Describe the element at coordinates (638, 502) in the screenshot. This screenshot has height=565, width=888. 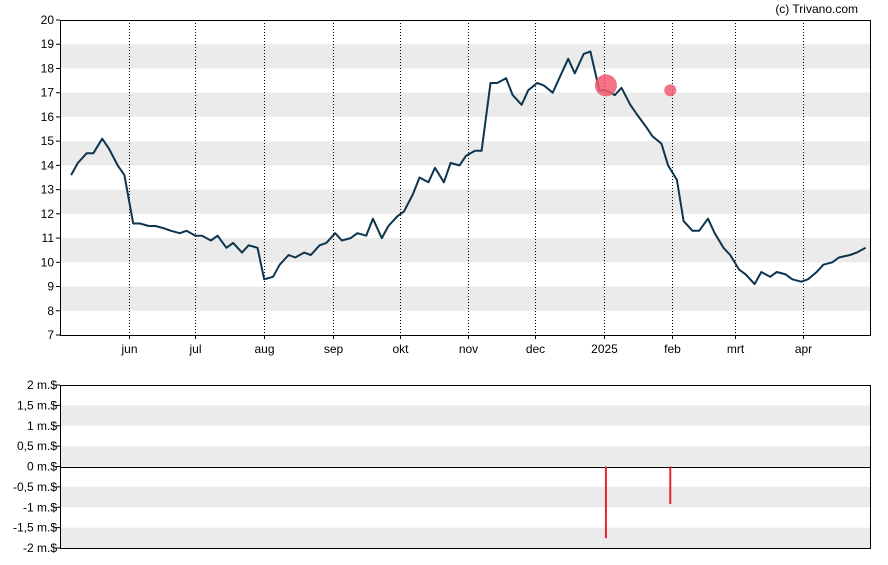
I see `volume-bars` at that location.